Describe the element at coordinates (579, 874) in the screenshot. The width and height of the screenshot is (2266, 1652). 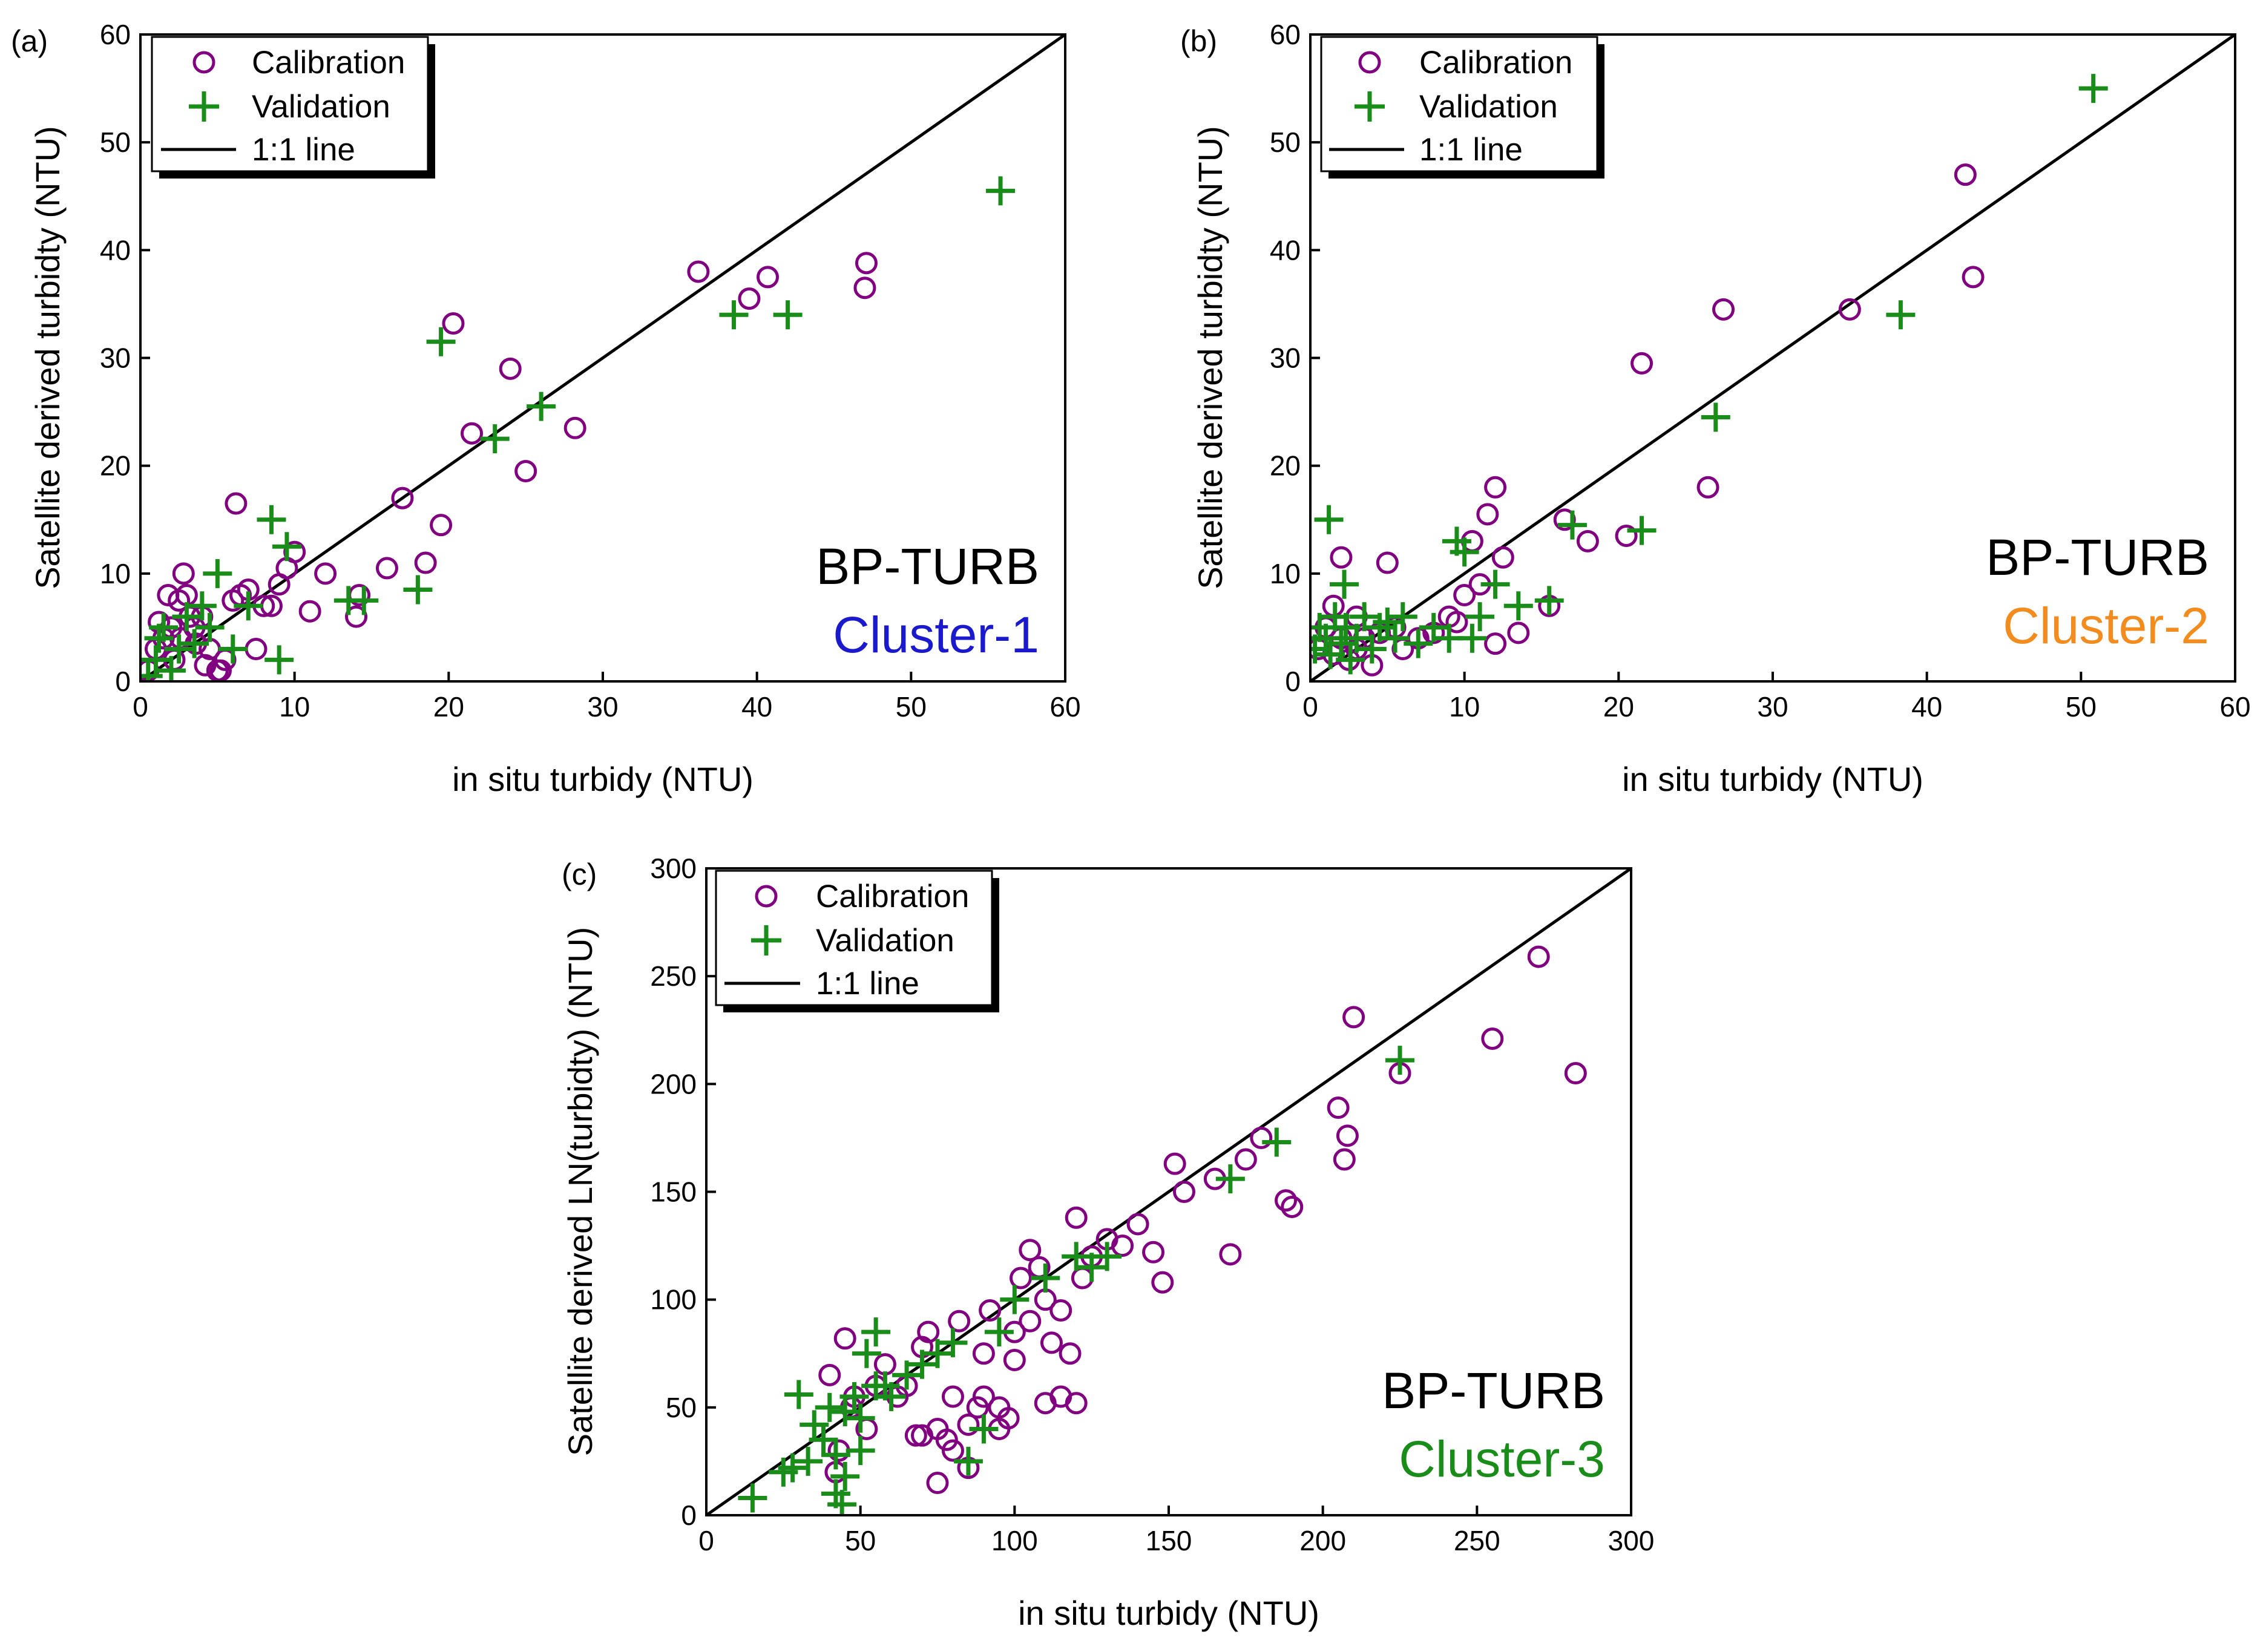
I see `panel-label-c: (c)` at that location.